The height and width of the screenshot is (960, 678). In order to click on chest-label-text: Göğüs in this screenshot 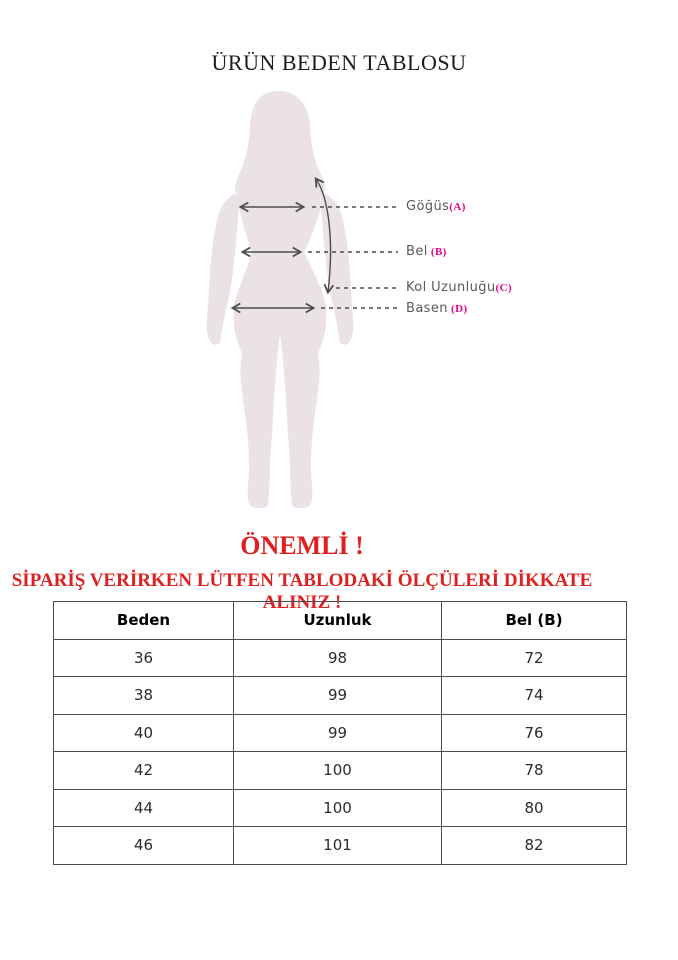, I will do `click(428, 206)`.